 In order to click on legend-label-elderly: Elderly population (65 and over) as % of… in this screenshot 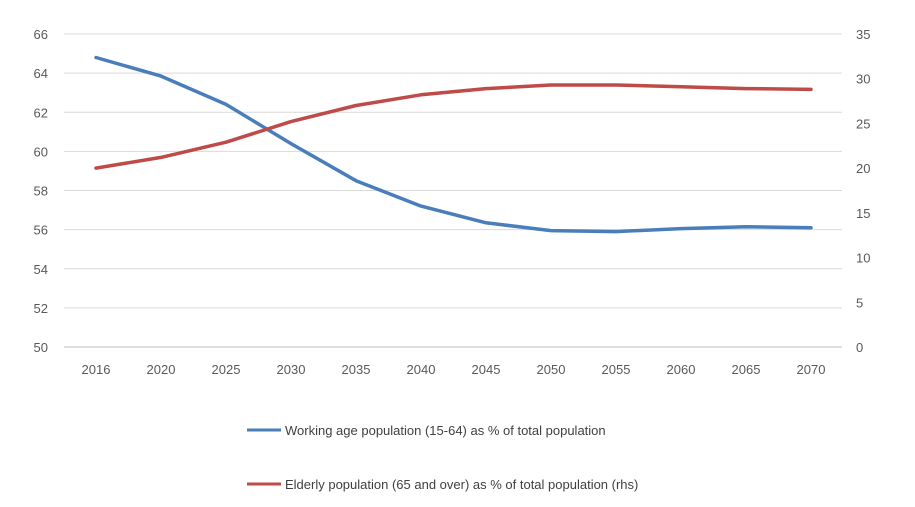, I will do `click(461, 484)`.